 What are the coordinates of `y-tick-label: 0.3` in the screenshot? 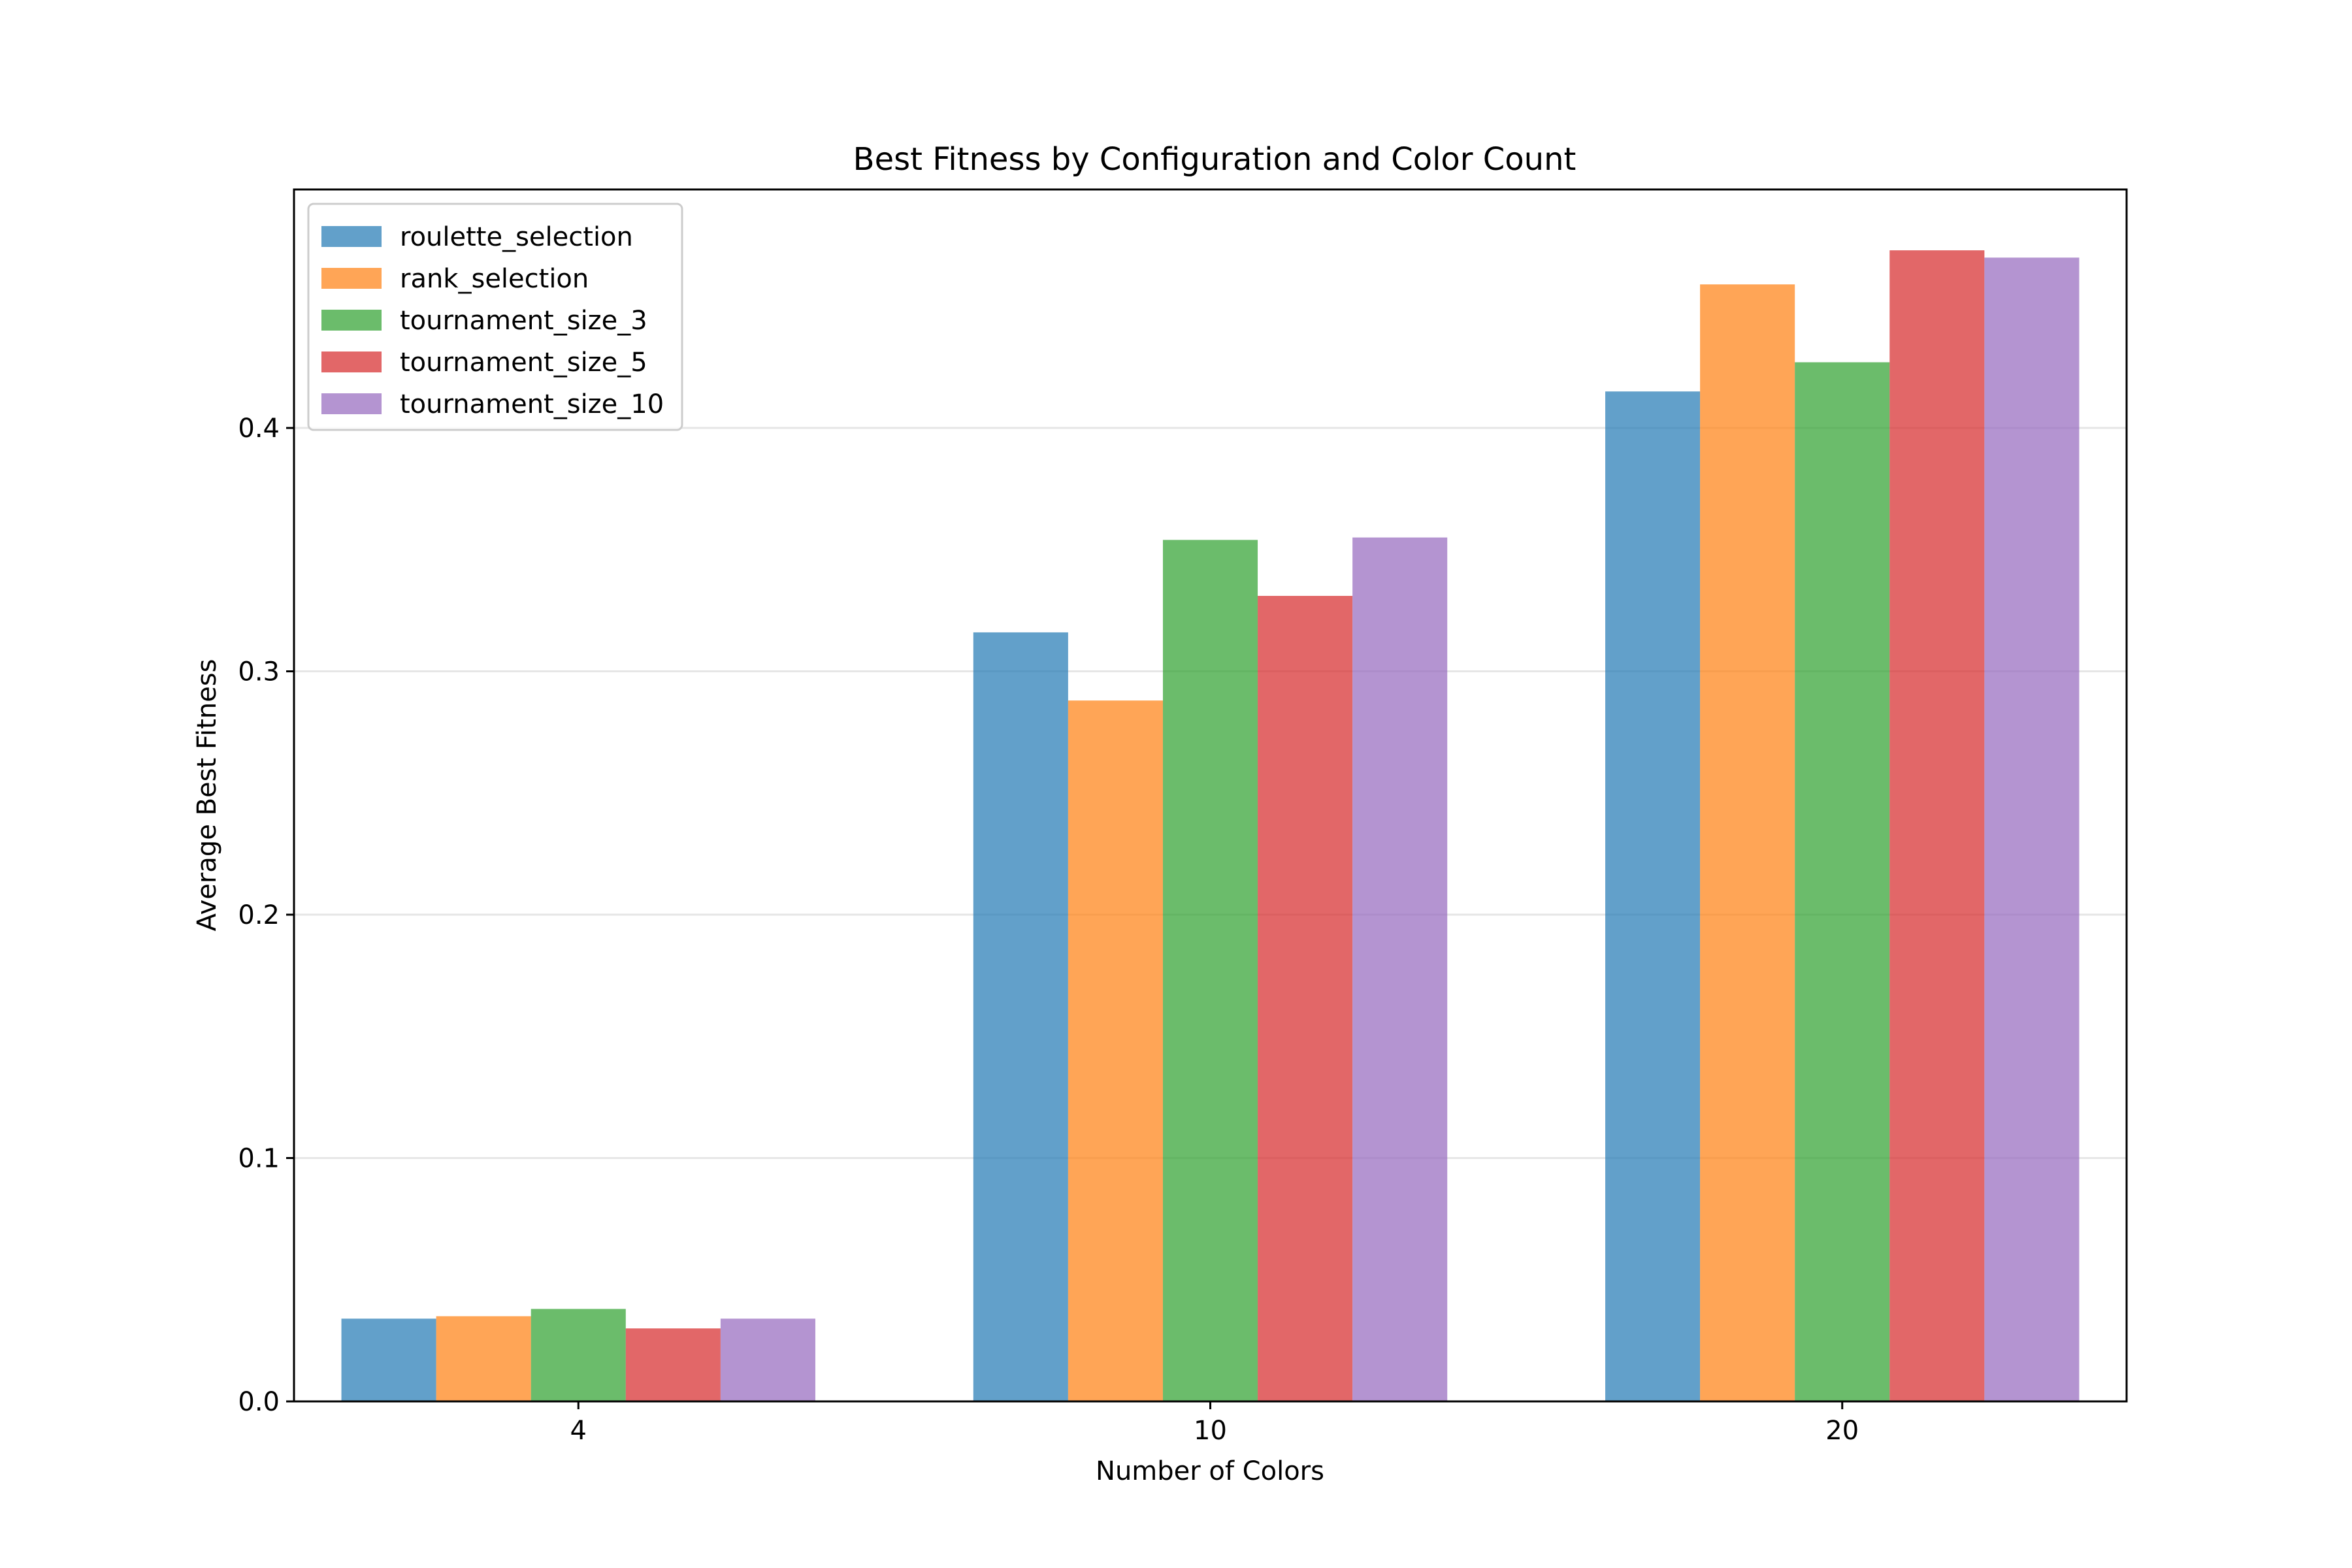 It's located at (259, 672).